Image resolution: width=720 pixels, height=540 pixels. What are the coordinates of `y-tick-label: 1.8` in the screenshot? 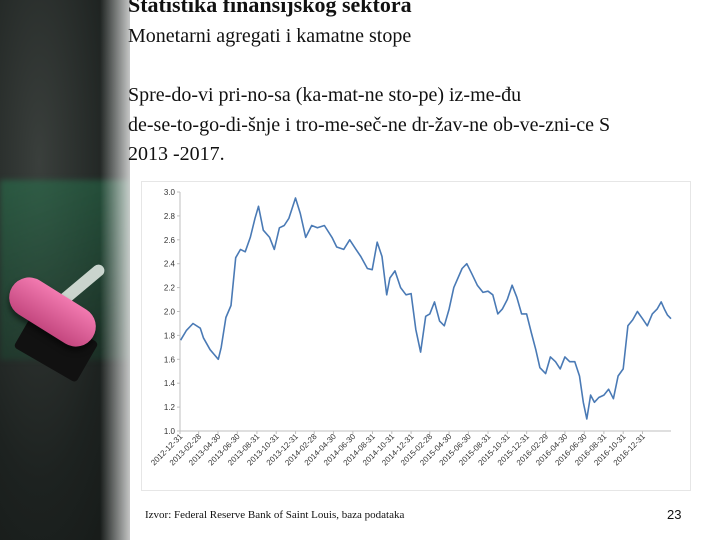 It's located at (170, 335).